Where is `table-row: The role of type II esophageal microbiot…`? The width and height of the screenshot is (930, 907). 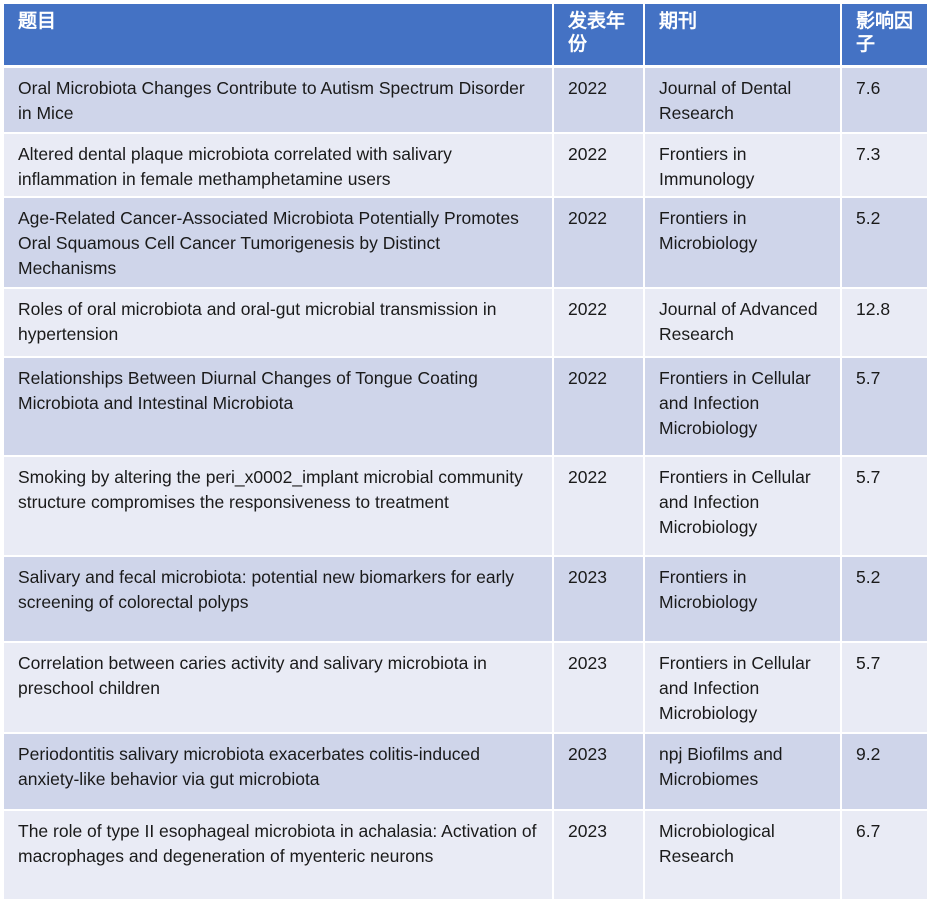 table-row: The role of type II esophageal microbiot… is located at coordinates (465, 855).